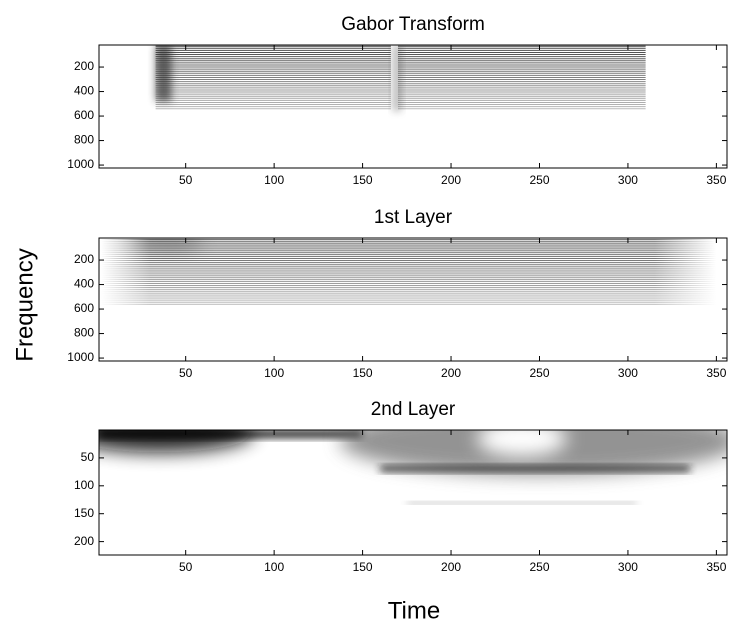  I want to click on x-axis-label: Time, so click(414, 610).